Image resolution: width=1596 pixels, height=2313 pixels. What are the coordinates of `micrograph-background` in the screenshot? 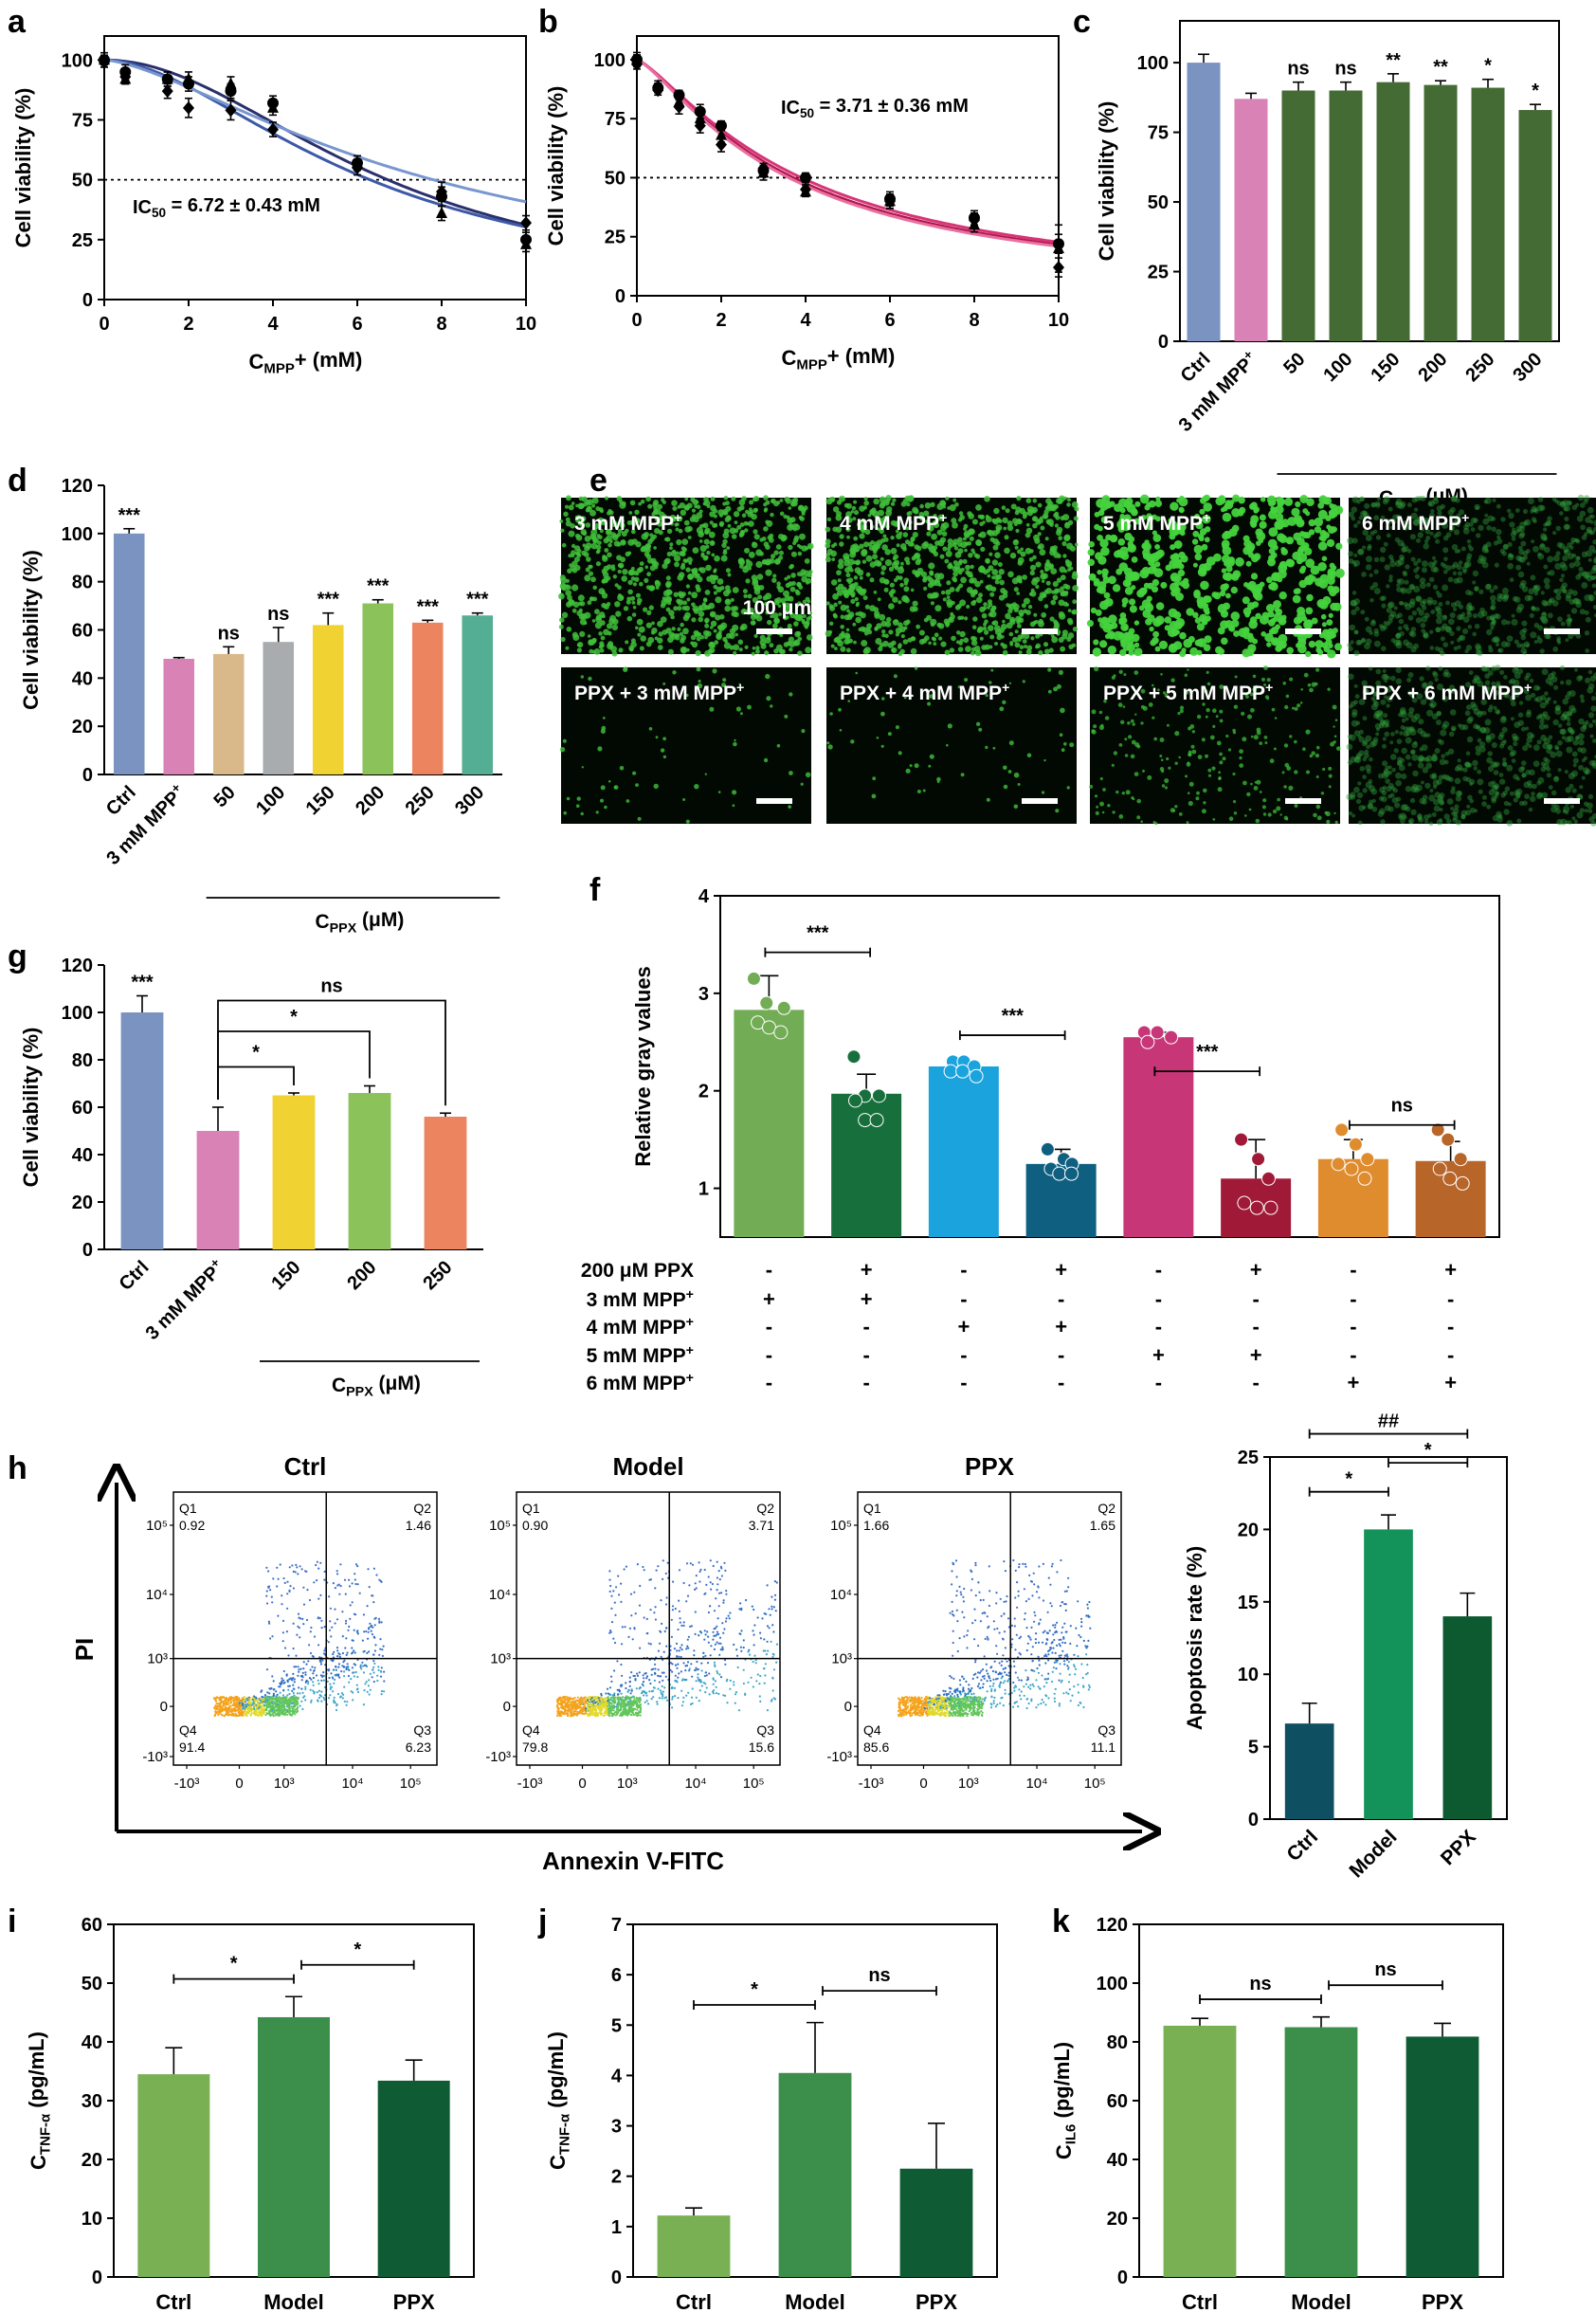 It's located at (686, 745).